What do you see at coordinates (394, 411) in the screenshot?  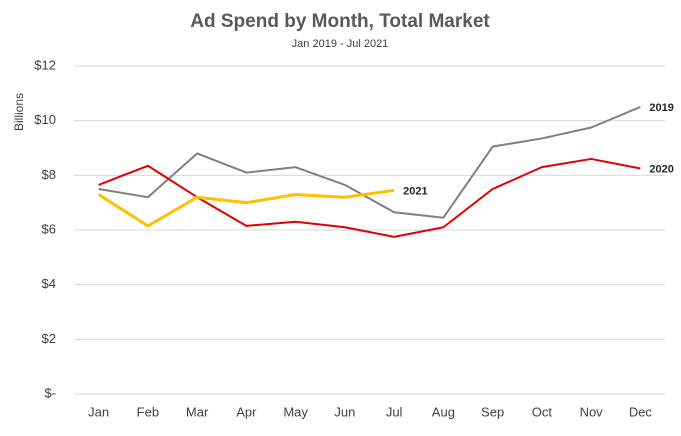 I see `x-tick-label: Jul` at bounding box center [394, 411].